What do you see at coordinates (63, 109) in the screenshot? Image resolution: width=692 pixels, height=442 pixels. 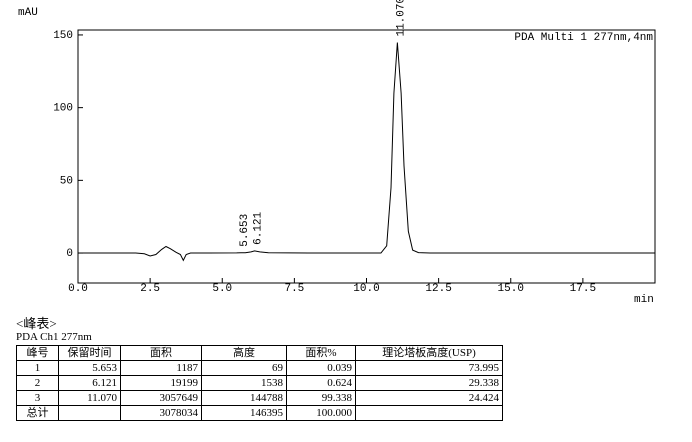 I see `y-tick-label: 100` at bounding box center [63, 109].